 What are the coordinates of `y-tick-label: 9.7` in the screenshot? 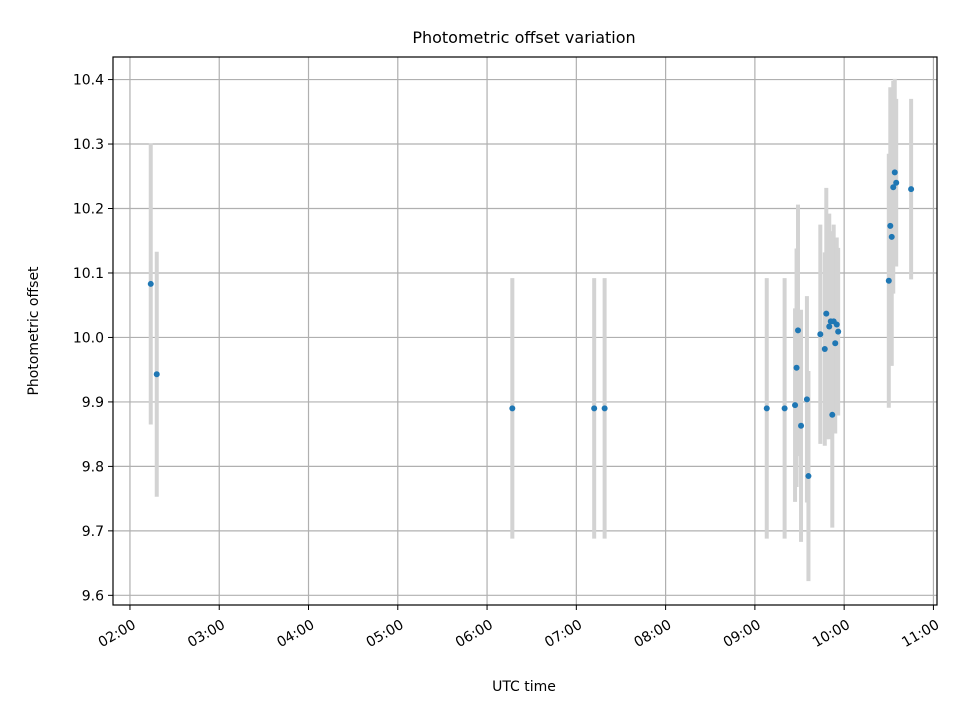 It's located at (93, 532).